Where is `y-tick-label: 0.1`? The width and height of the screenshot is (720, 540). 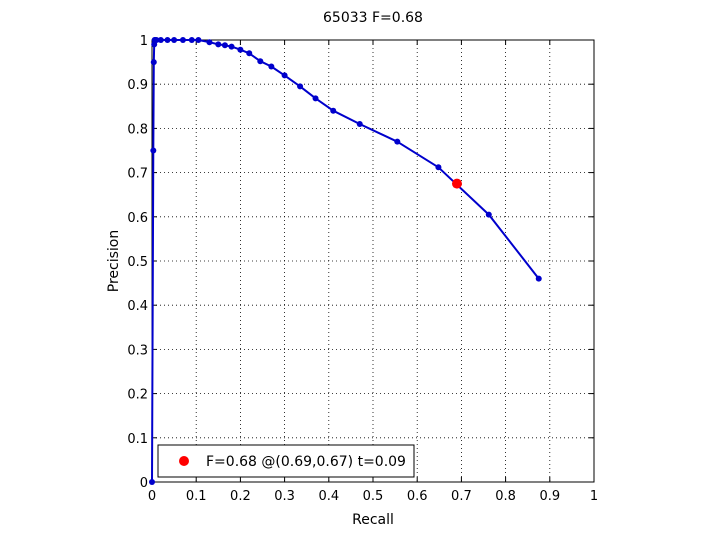 y-tick-label: 0.1 is located at coordinates (137, 439).